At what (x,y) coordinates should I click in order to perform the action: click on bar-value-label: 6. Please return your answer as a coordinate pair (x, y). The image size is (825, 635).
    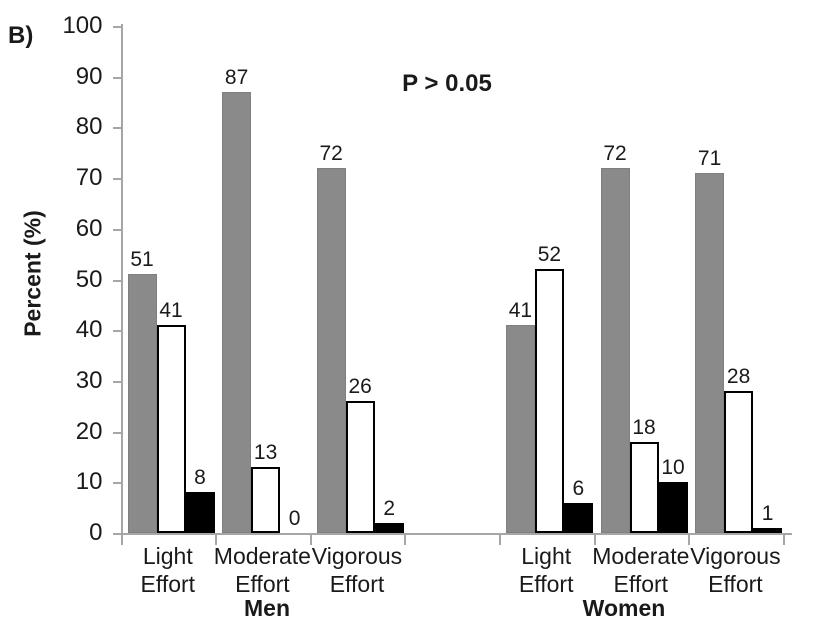
    Looking at the image, I should click on (578, 488).